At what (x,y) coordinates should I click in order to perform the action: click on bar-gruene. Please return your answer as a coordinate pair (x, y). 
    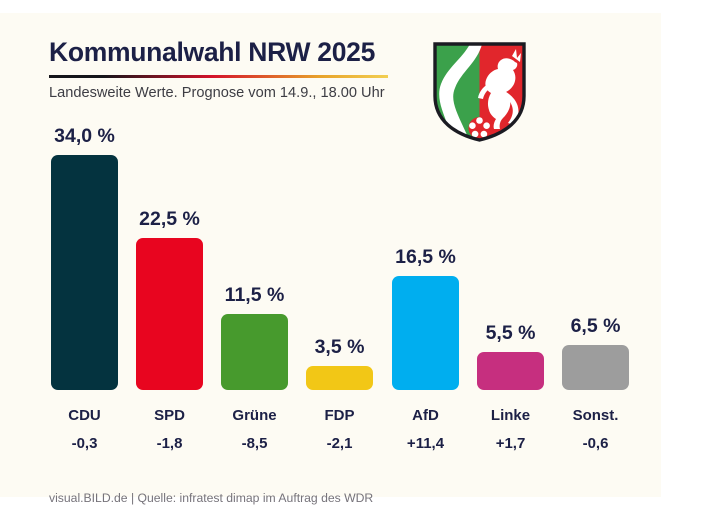
    Looking at the image, I should click on (254, 352).